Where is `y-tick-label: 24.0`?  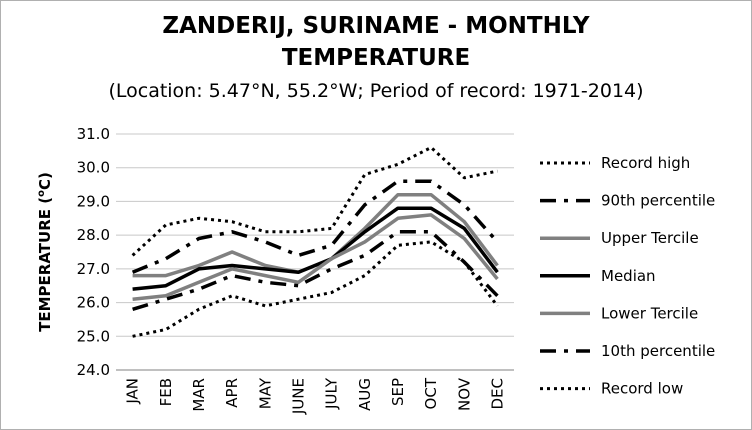 y-tick-label: 24.0 is located at coordinates (93, 370).